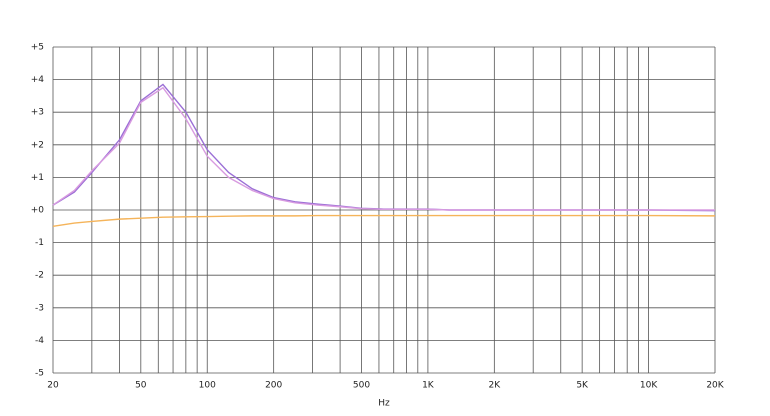  What do you see at coordinates (37, 145) in the screenshot?
I see `y-tick-label: +2` at bounding box center [37, 145].